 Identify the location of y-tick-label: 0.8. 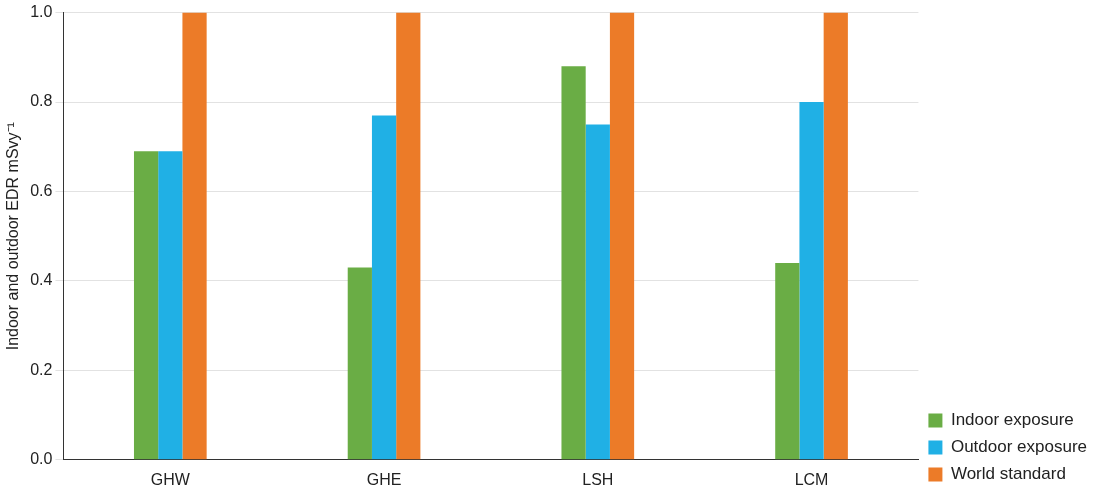
(41, 101).